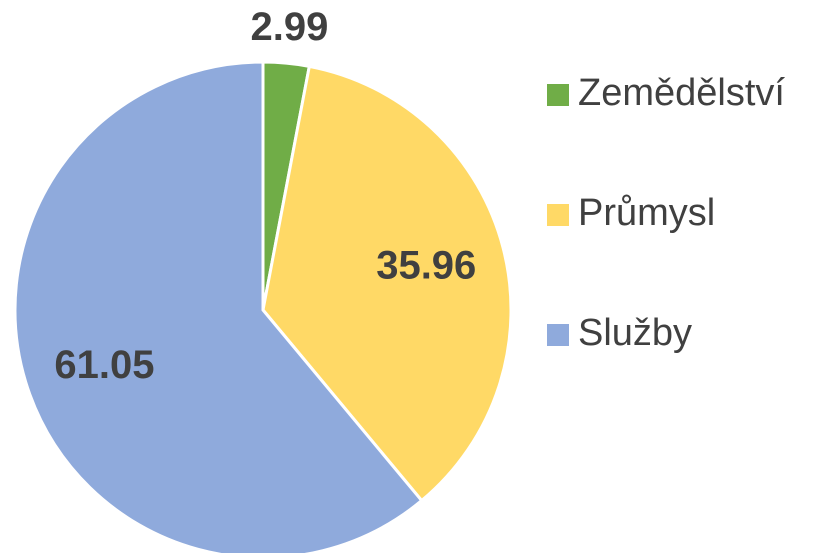 The width and height of the screenshot is (821, 553). What do you see at coordinates (104, 365) in the screenshot?
I see `data-label: 61.05` at bounding box center [104, 365].